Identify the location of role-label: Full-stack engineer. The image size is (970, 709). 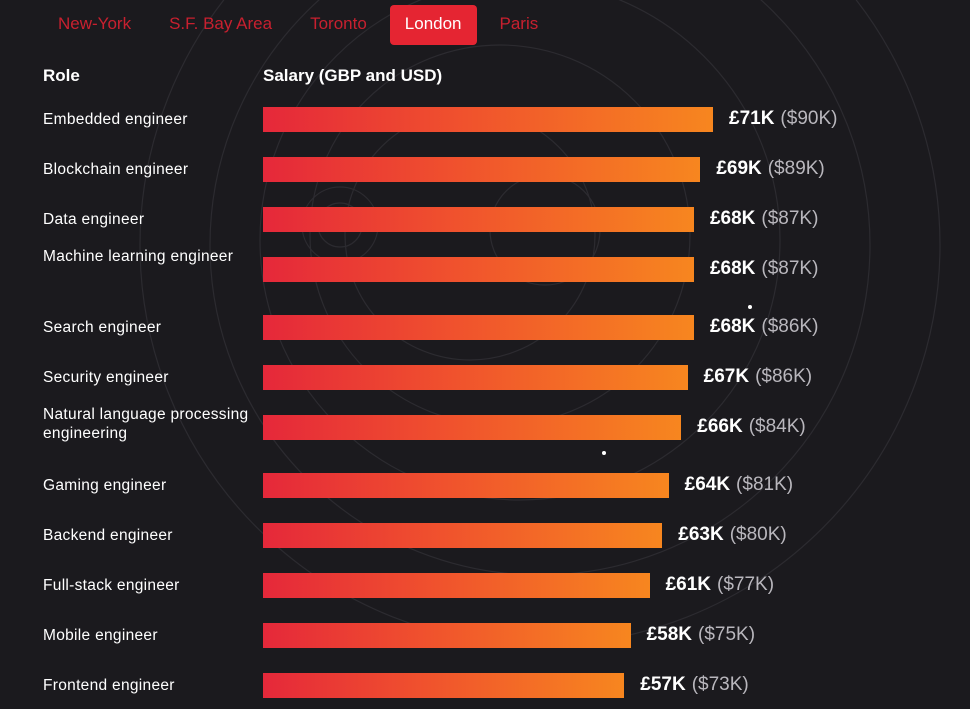
(111, 585).